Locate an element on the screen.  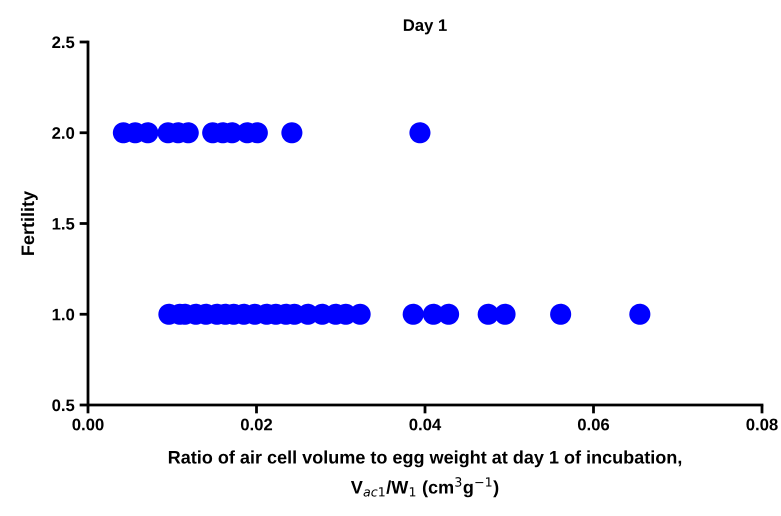
y-tick-label: 2.5 is located at coordinates (63, 42).